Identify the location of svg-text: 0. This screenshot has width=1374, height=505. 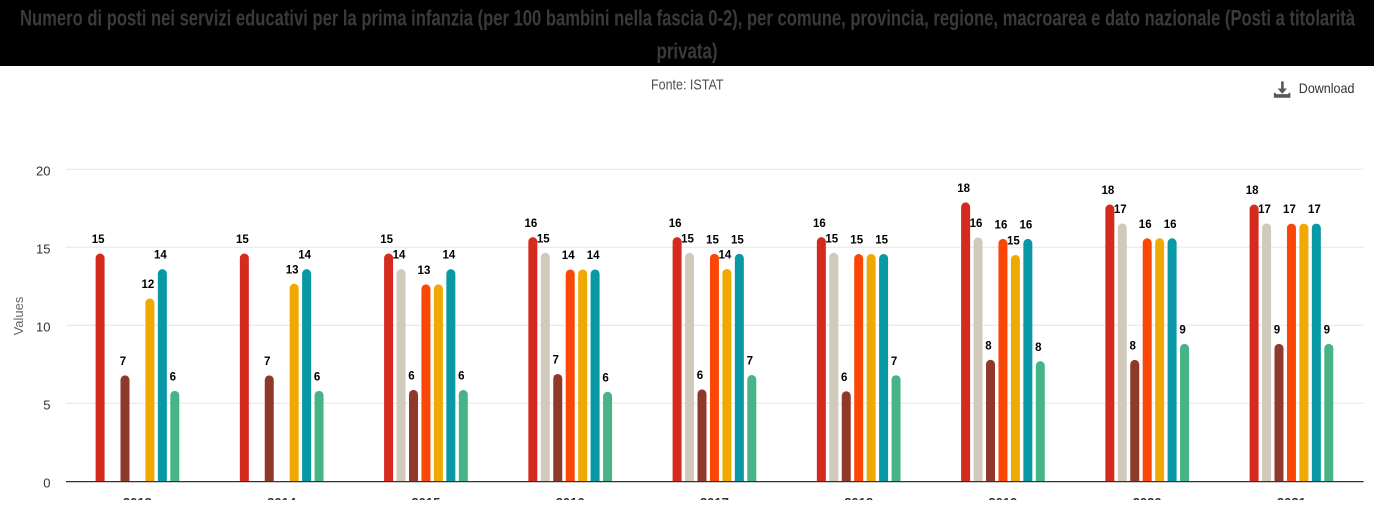
(46, 482).